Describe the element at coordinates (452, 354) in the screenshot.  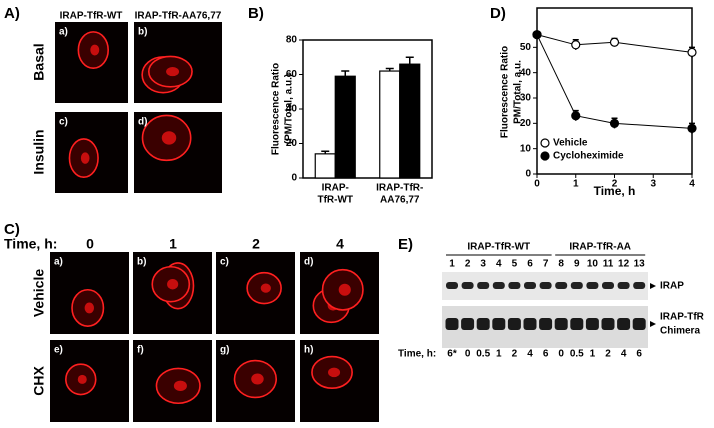
I see `time-value: 6*` at that location.